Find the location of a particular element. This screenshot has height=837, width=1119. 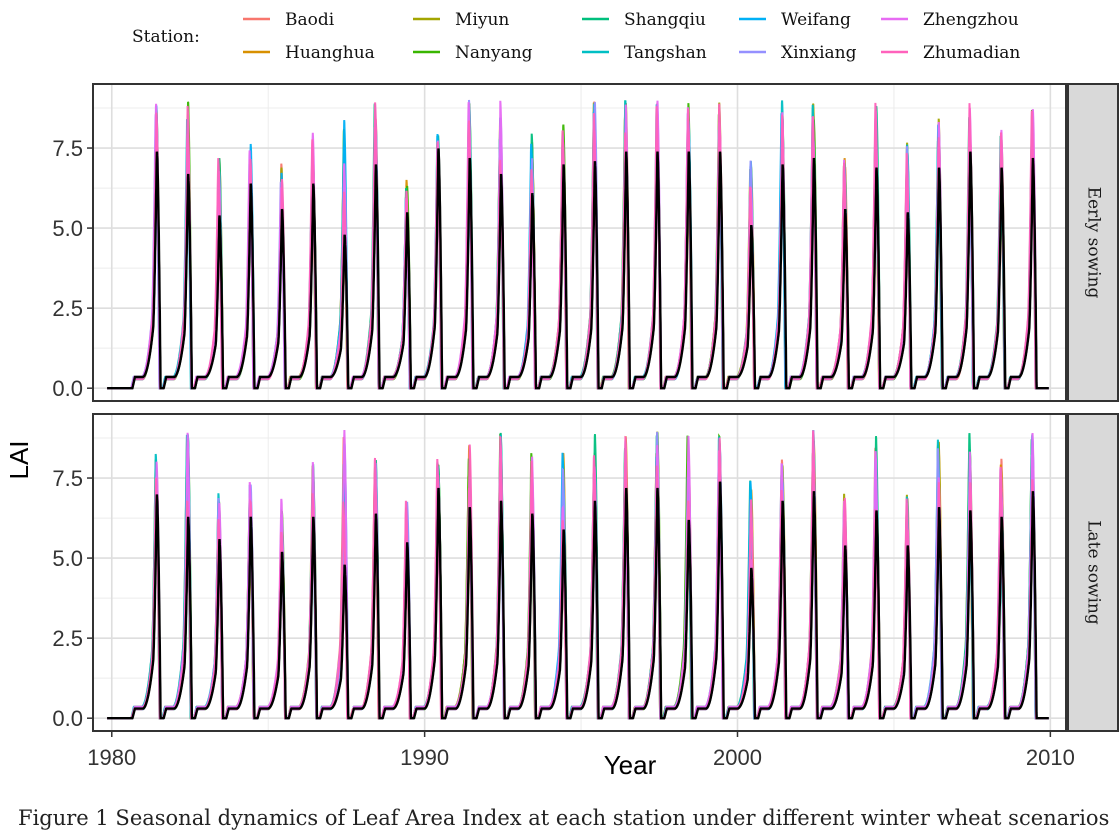

legend-item: Zhengzhou is located at coordinates (950, 20).